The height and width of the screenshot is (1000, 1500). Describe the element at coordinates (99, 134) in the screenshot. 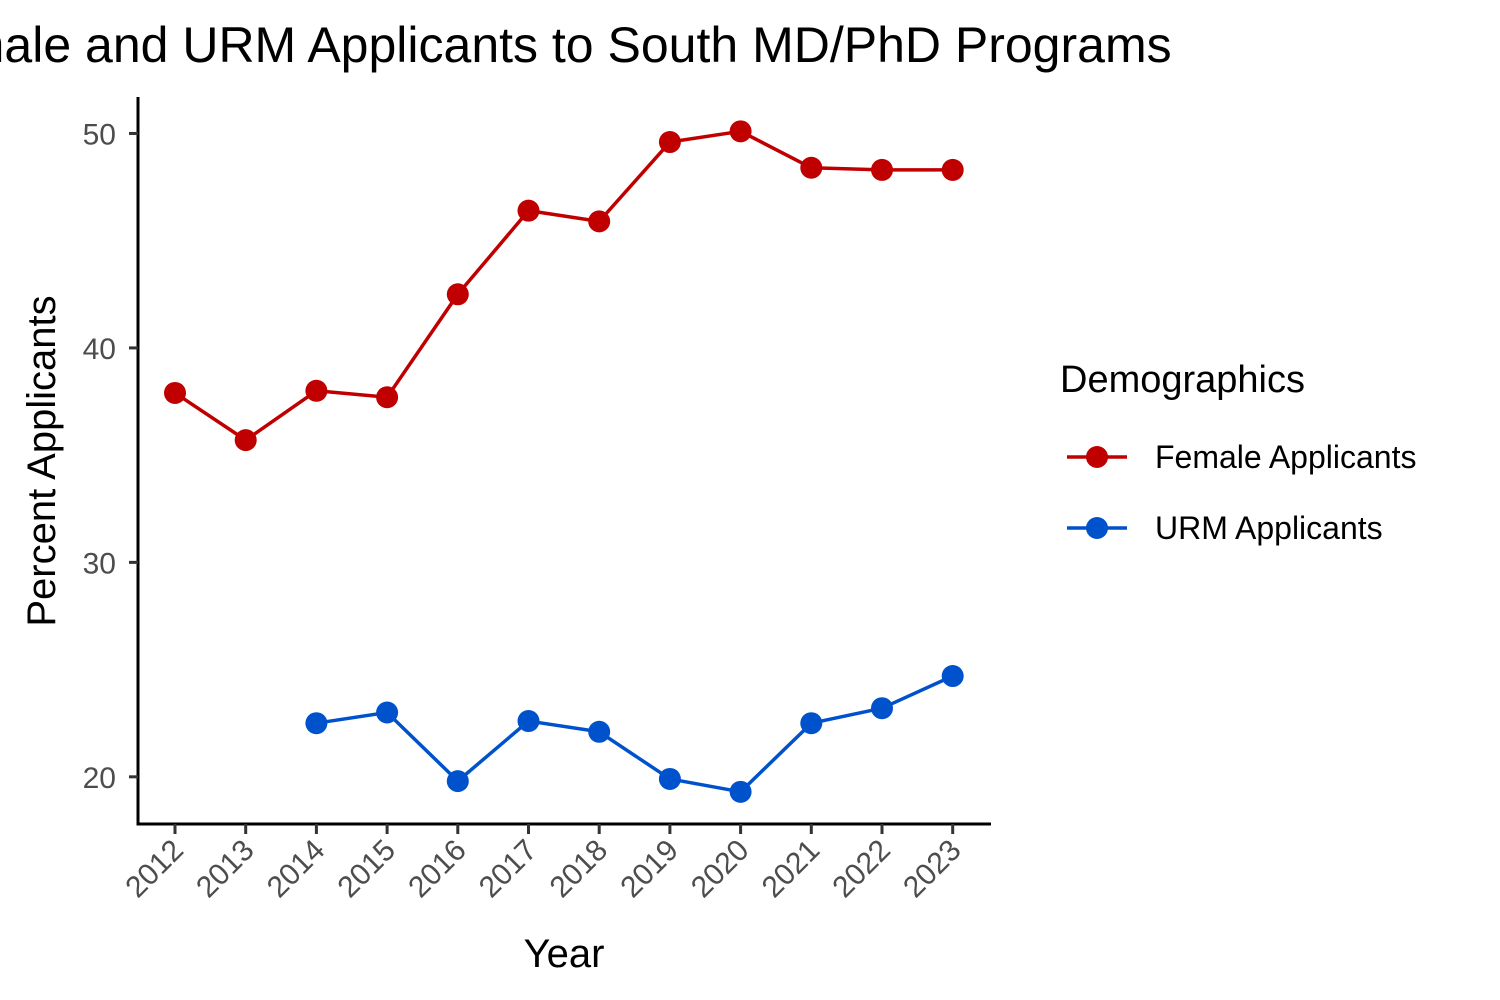

I see `y-tick-label: 50` at that location.